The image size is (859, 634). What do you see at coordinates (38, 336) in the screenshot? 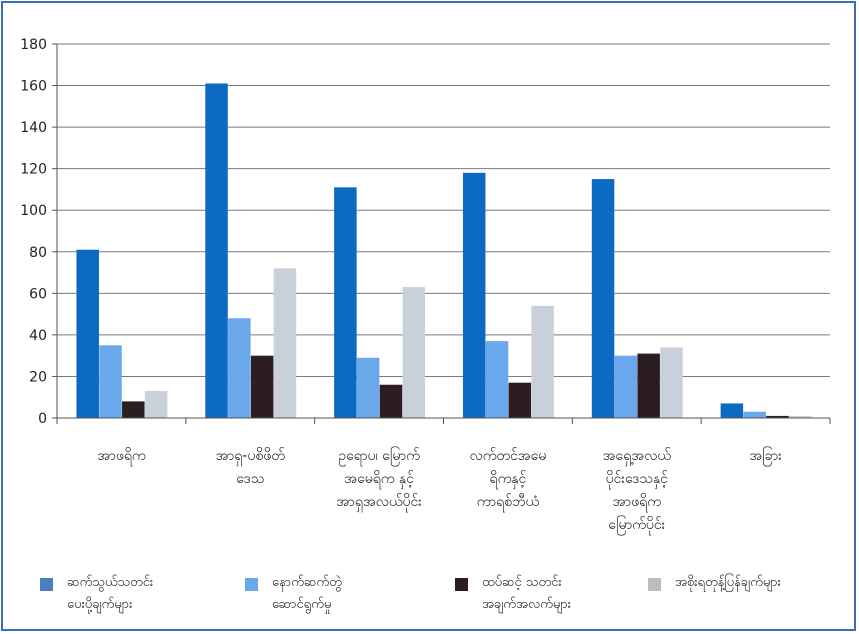
I see `y-tick-label: 40` at bounding box center [38, 336].